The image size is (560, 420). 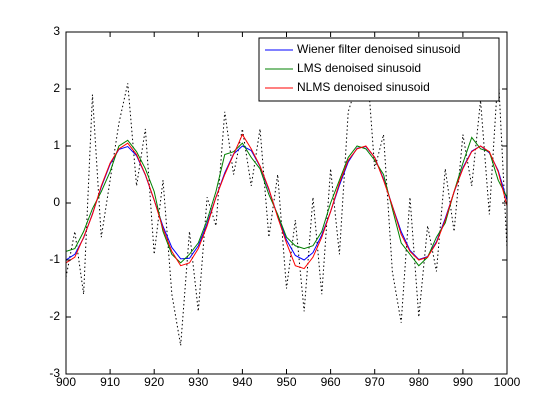 What do you see at coordinates (463, 382) in the screenshot?
I see `x-tick-label: 990` at bounding box center [463, 382].